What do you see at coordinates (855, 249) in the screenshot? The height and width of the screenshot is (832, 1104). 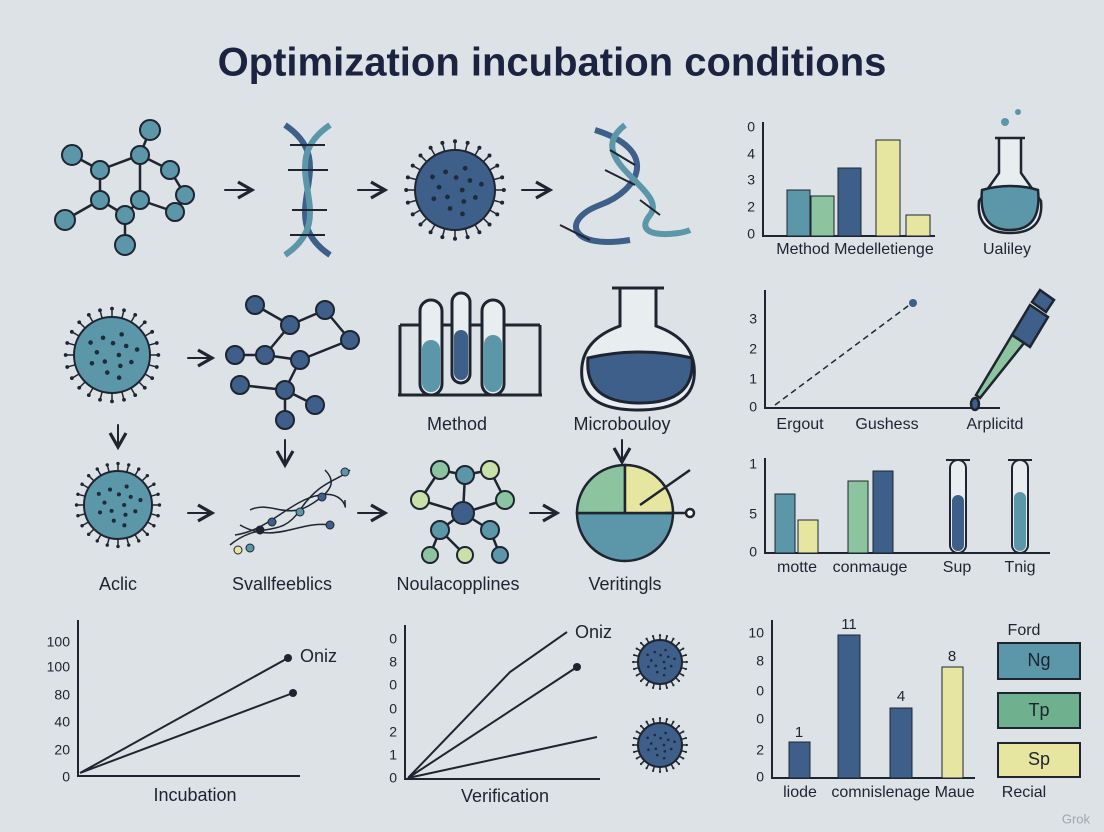 I see `label: Method Medelletienge` at bounding box center [855, 249].